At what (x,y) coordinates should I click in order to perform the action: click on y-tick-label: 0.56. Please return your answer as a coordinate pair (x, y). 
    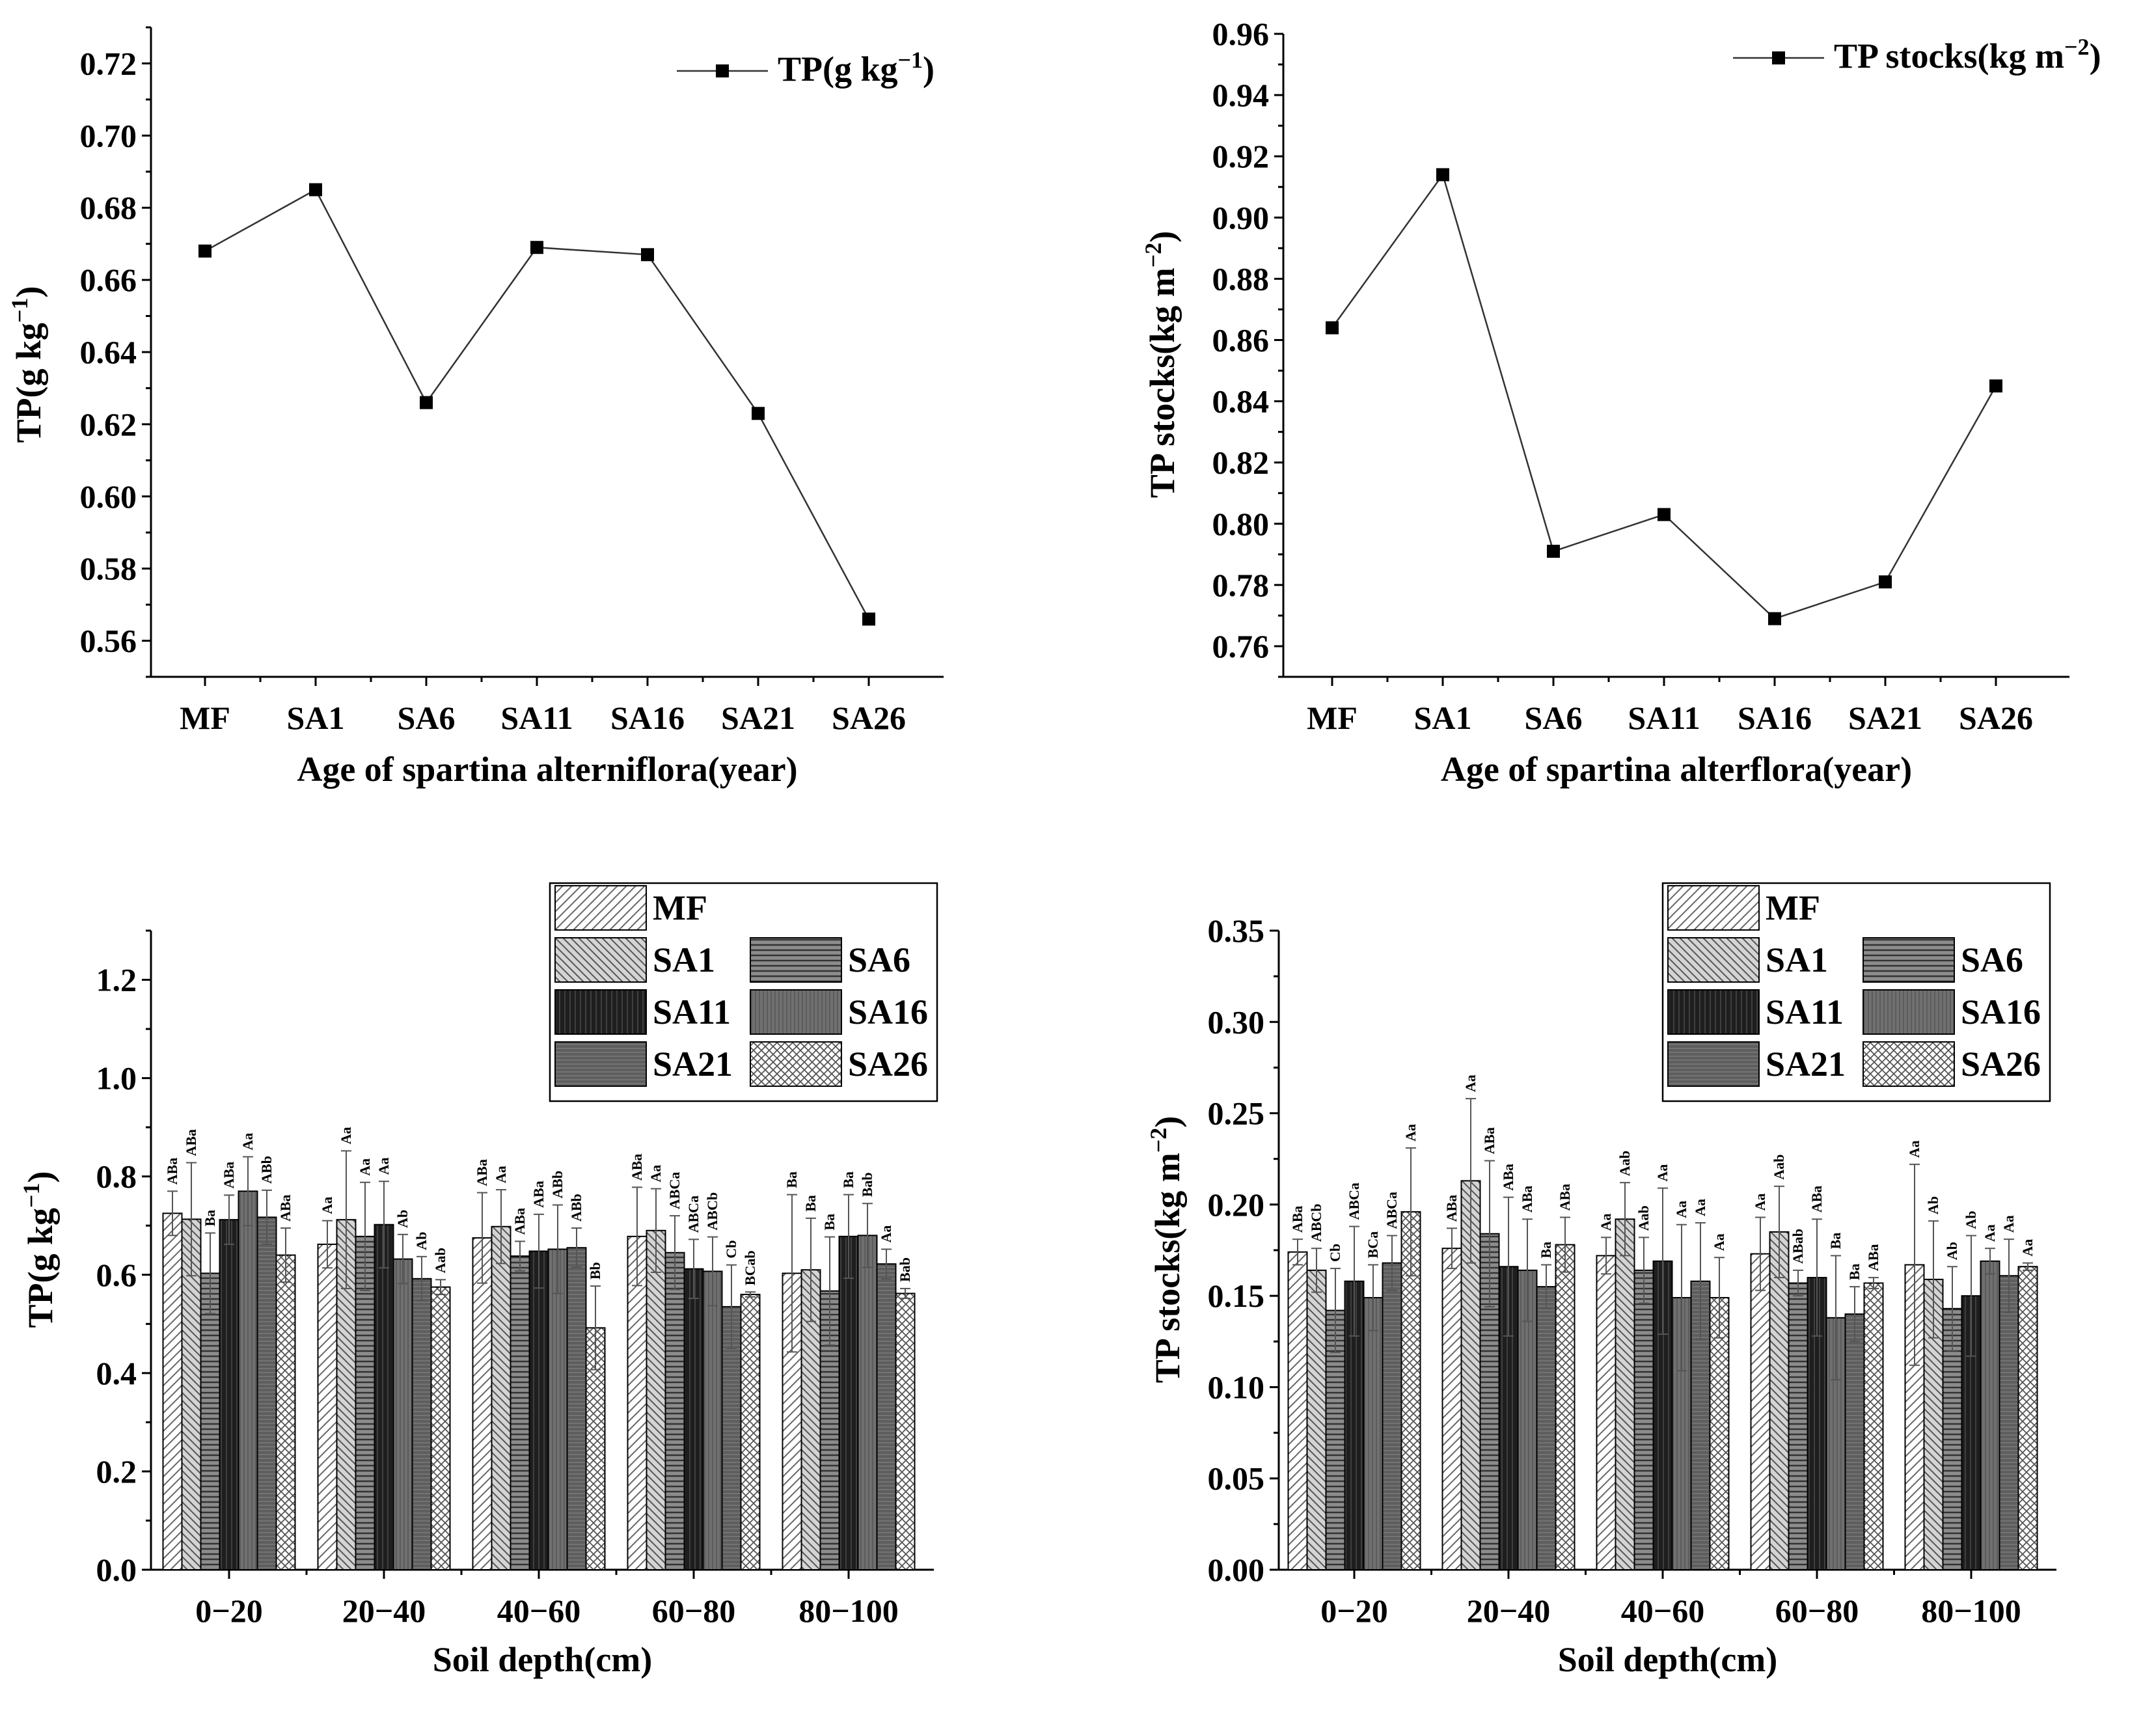
    Looking at the image, I should click on (108, 641).